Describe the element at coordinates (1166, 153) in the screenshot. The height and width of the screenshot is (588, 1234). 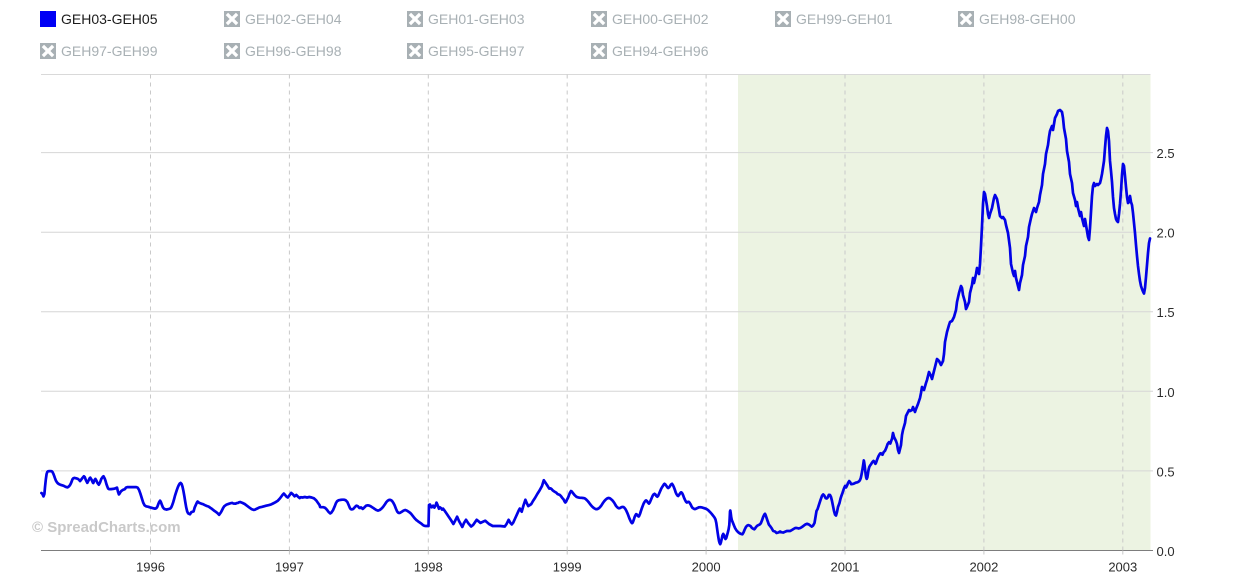
I see `svg-text: 2.5` at that location.